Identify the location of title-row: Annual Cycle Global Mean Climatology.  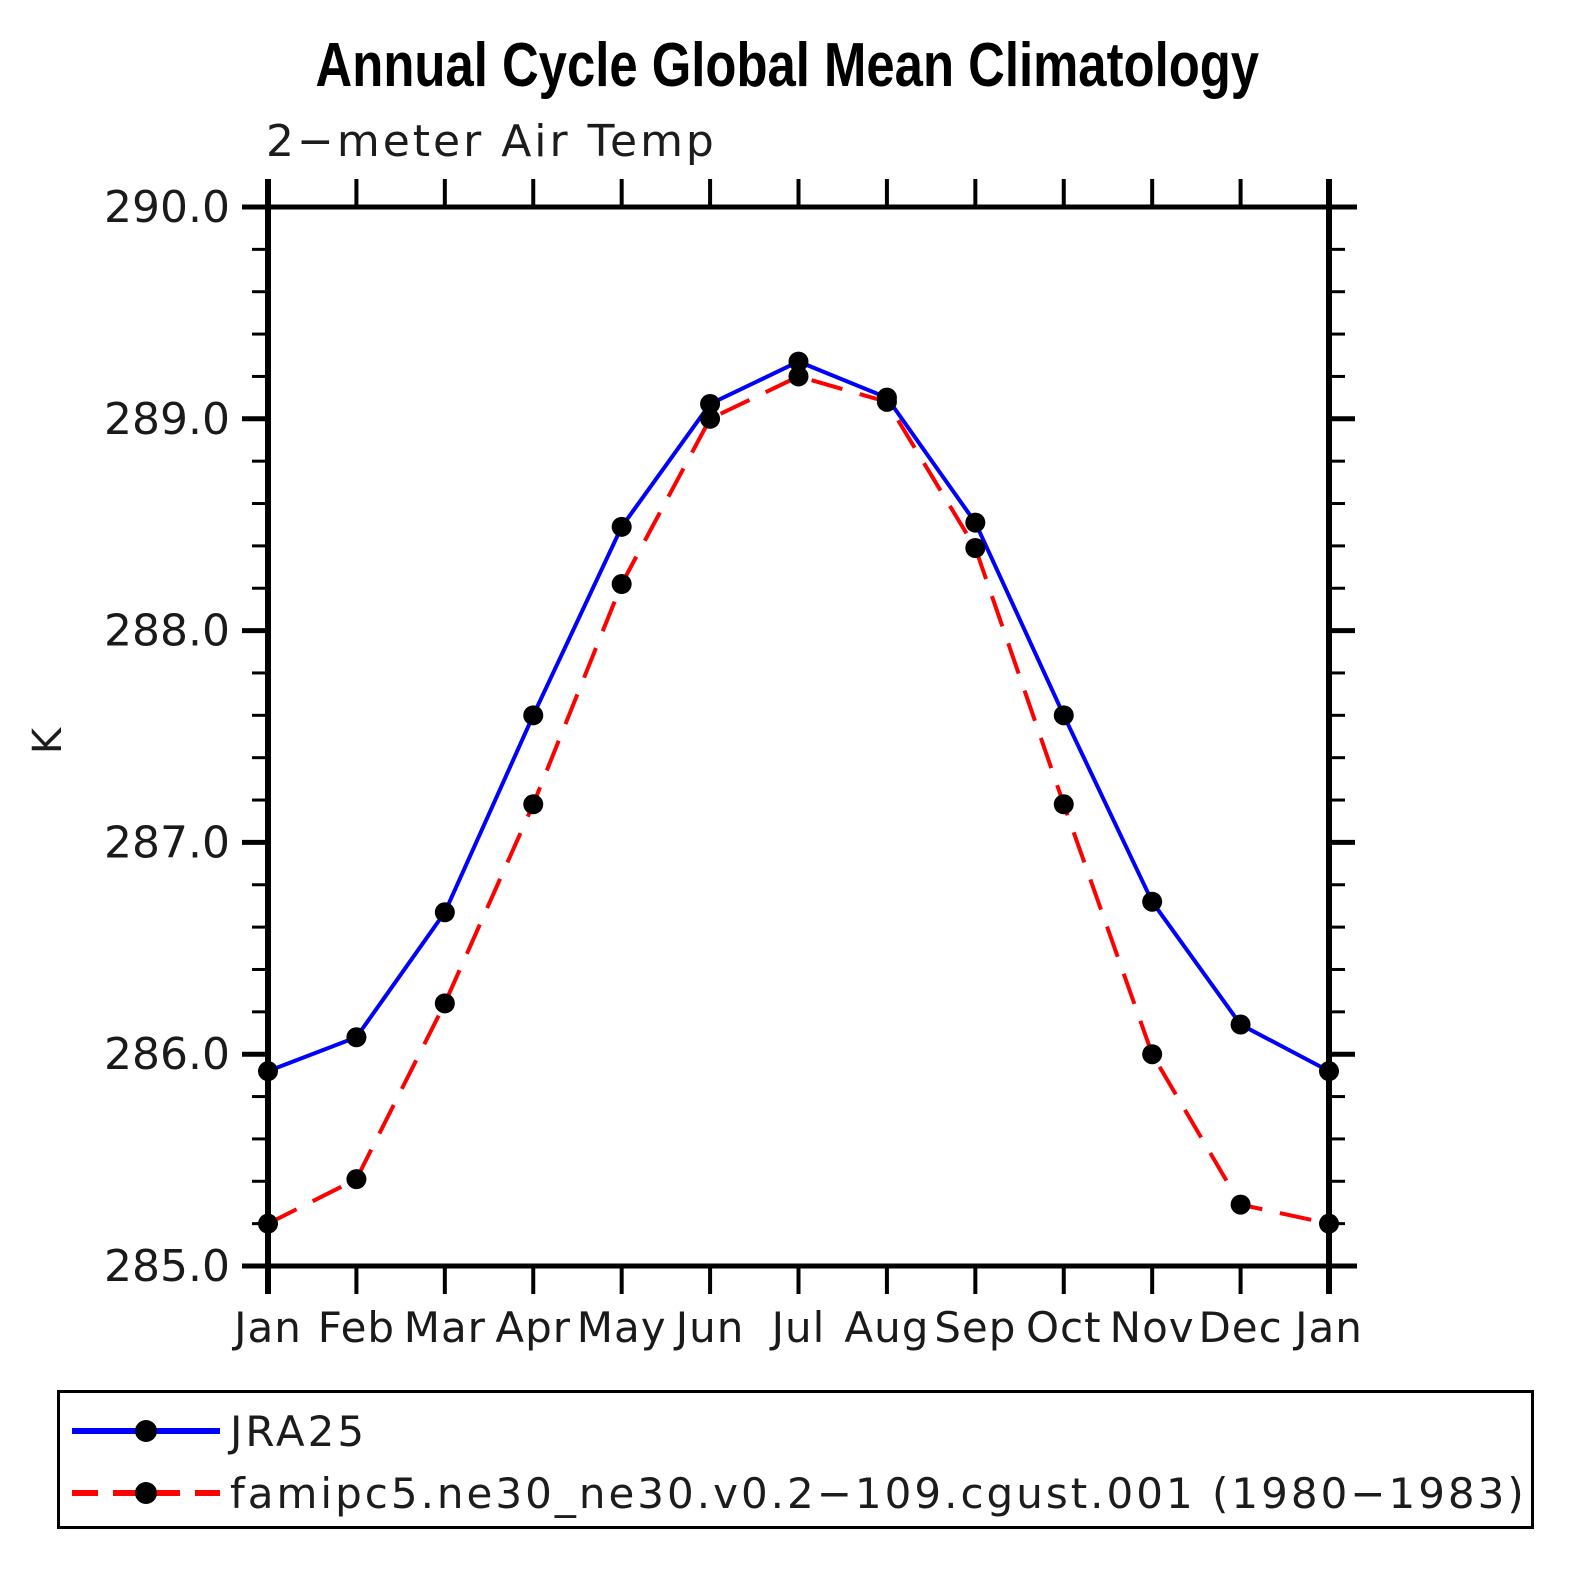
(787, 65).